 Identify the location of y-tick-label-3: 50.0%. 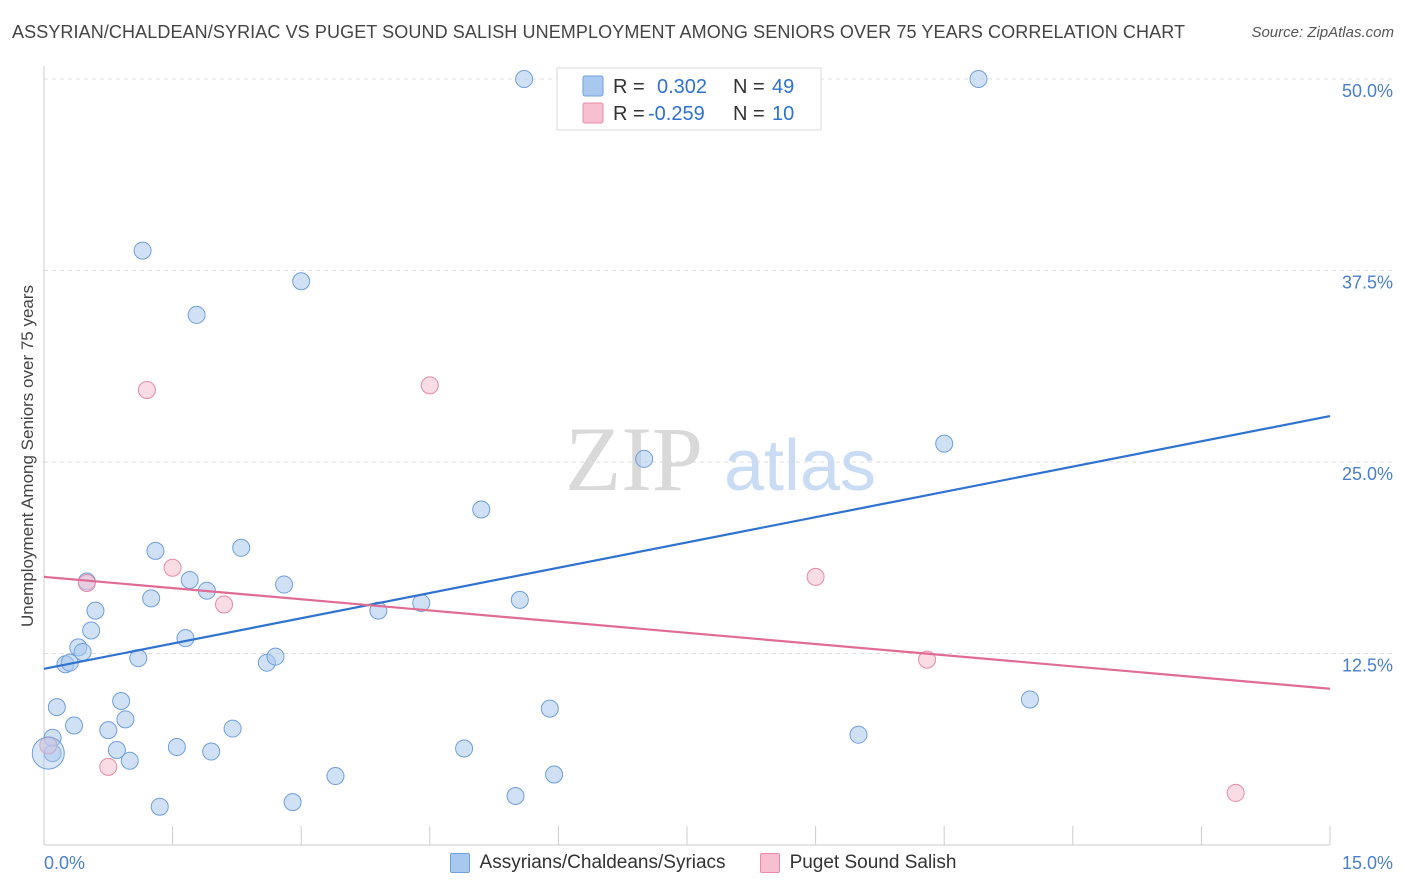
(1367, 91).